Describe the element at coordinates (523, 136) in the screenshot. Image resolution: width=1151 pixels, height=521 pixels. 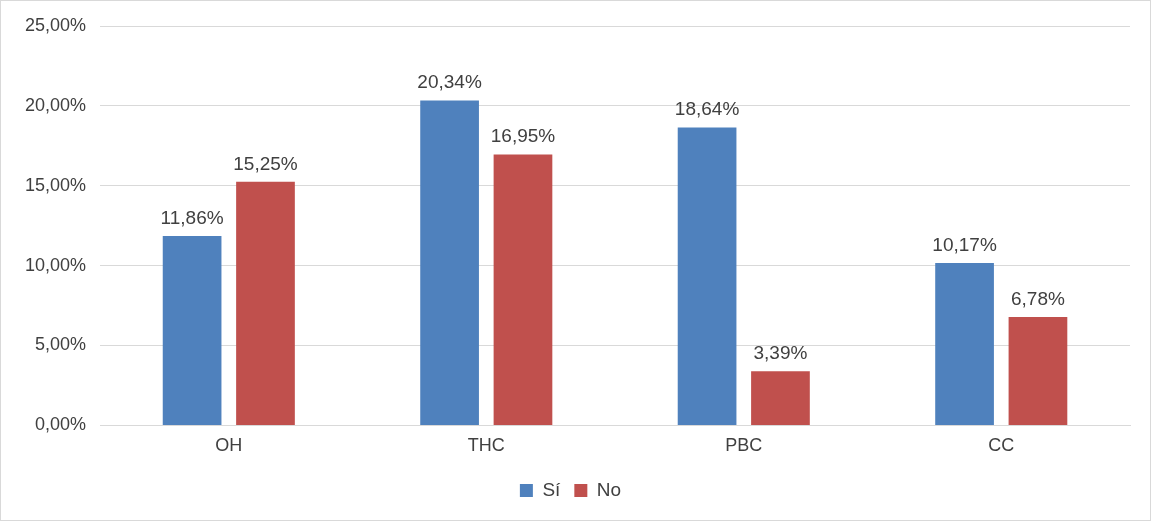
I see `data-label: 16,95%` at that location.